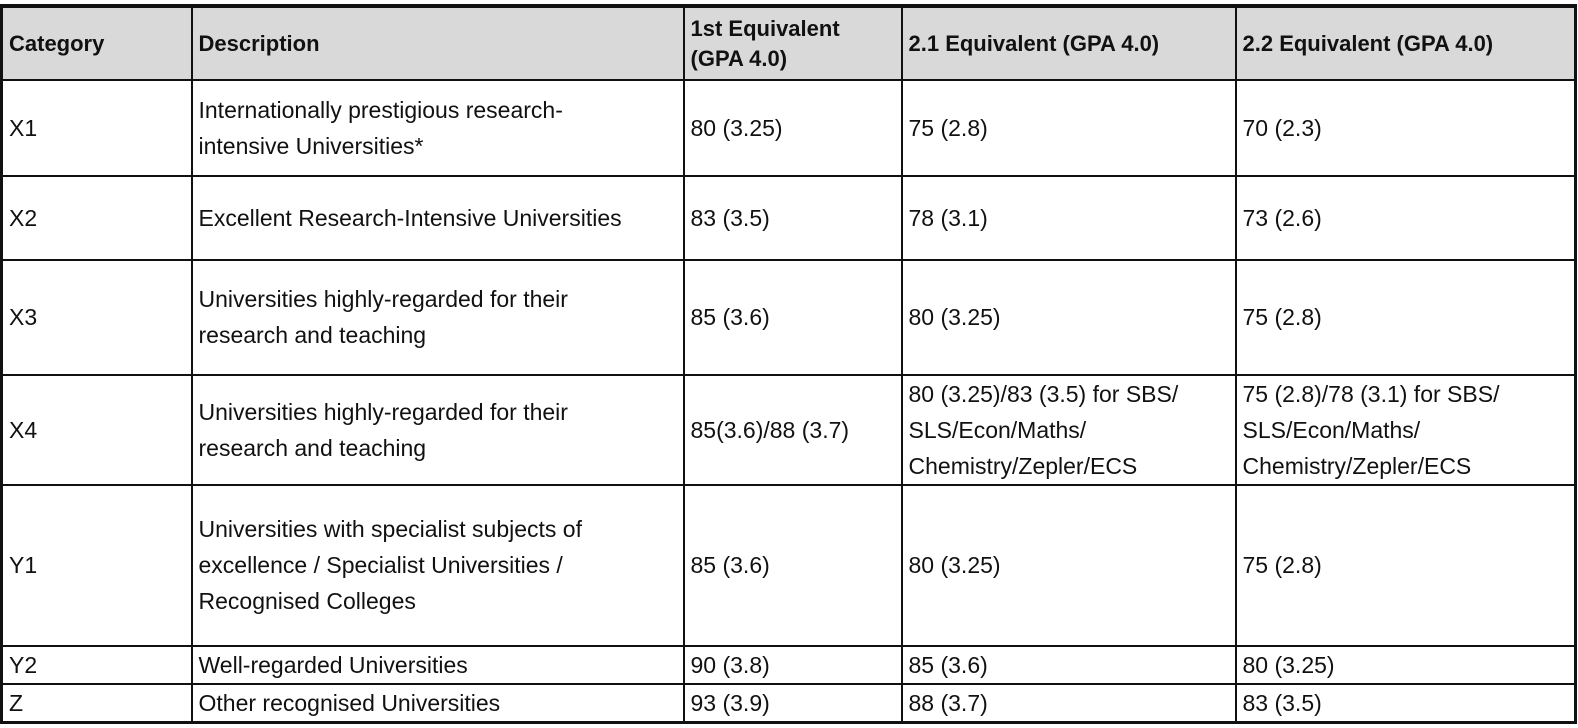 The image size is (1578, 728). Describe the element at coordinates (1068, 703) in the screenshot. I see `two-one-equivalent-cell: 88 (3.7)` at that location.